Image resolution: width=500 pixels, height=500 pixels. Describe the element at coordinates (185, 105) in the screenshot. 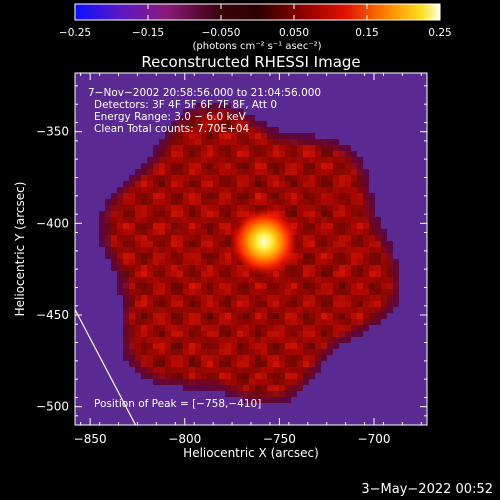

I see `info-line-detectors: Detectors: 3F 4F 5F 6F 7F 8F, Att 0` at that location.